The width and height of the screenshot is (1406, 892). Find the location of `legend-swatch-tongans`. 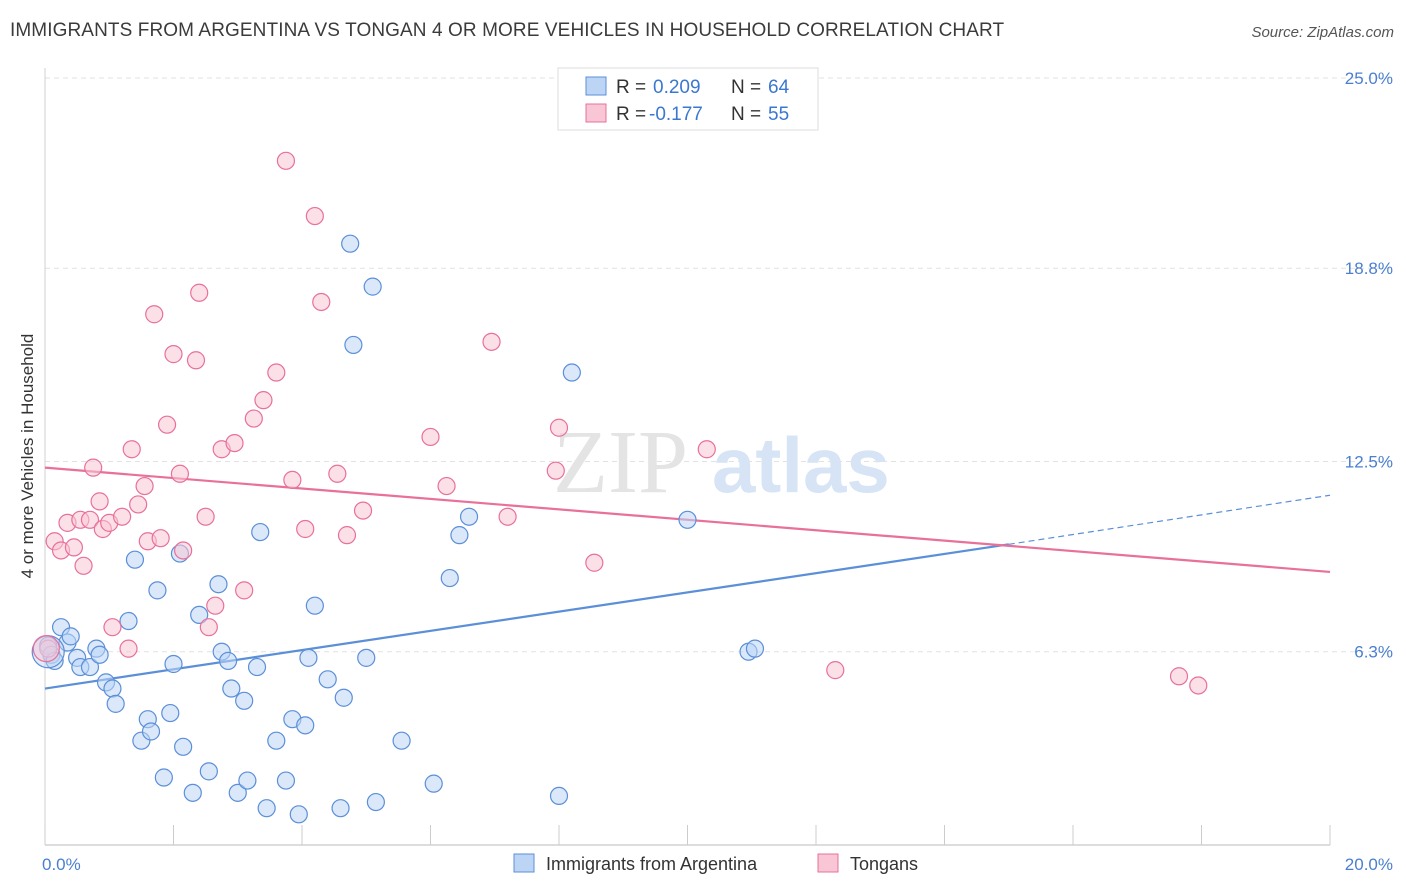

legend-swatch-tongans is located at coordinates (596, 113).